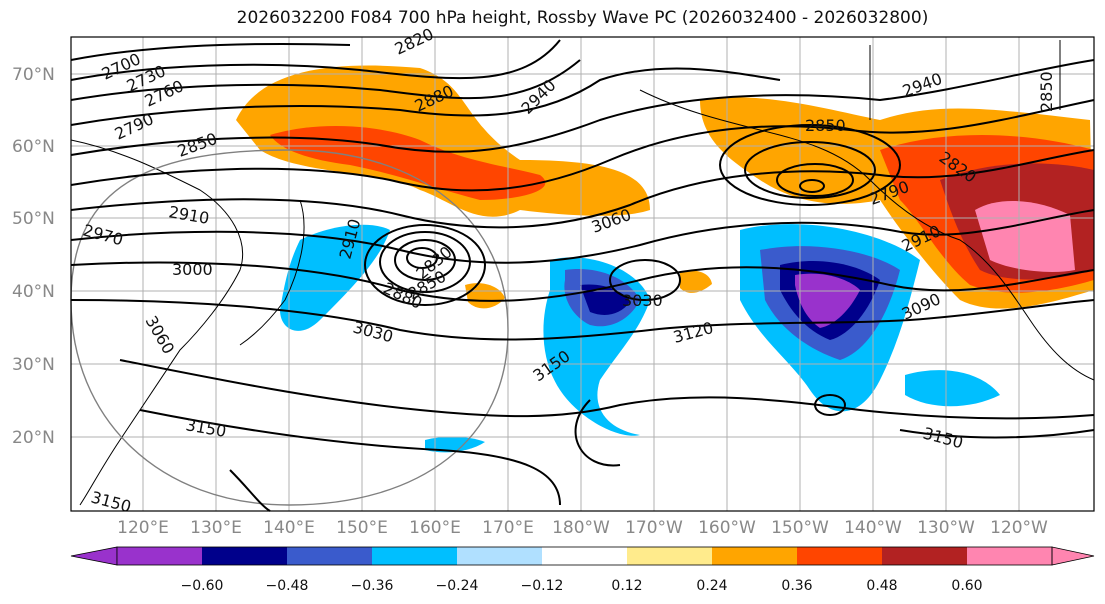  Describe the element at coordinates (33, 292) in the screenshot. I see `lat-label: 40°N` at that location.